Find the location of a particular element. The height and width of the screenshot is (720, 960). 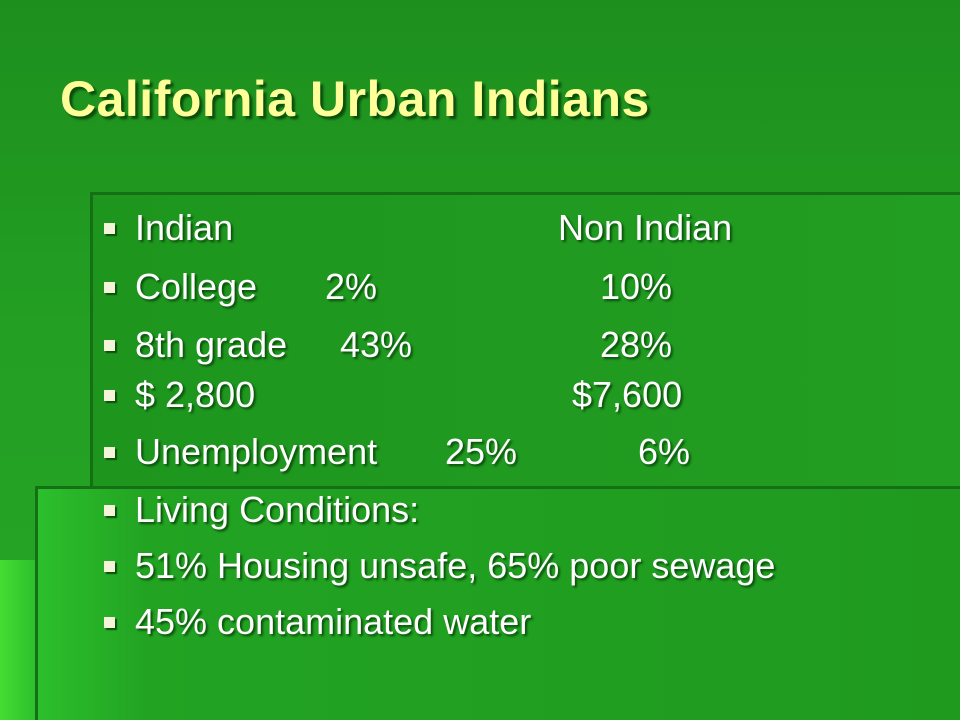

bullet-text: 28% is located at coordinates (636, 344).